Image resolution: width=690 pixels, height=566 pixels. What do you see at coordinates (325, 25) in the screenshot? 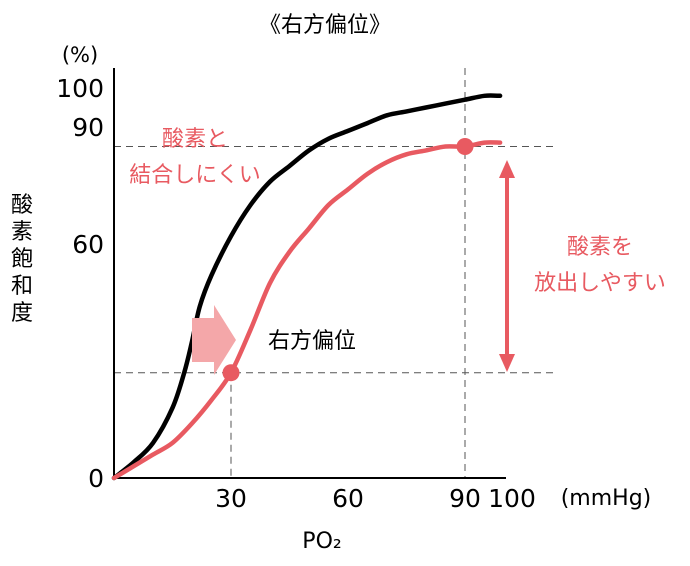
I see `chart-title: 《右方偏位》` at bounding box center [325, 25].